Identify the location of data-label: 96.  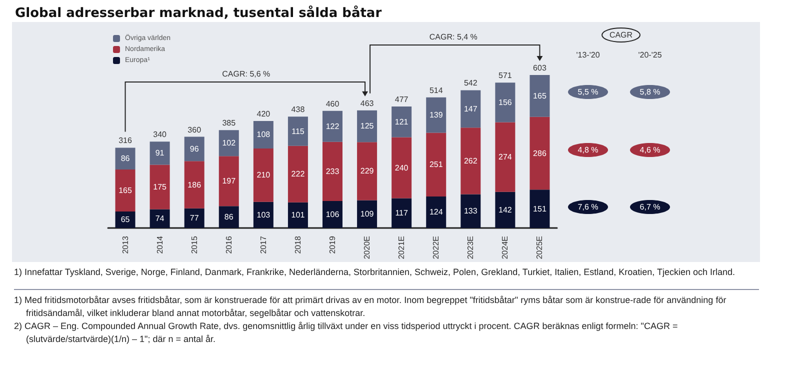
(195, 149).